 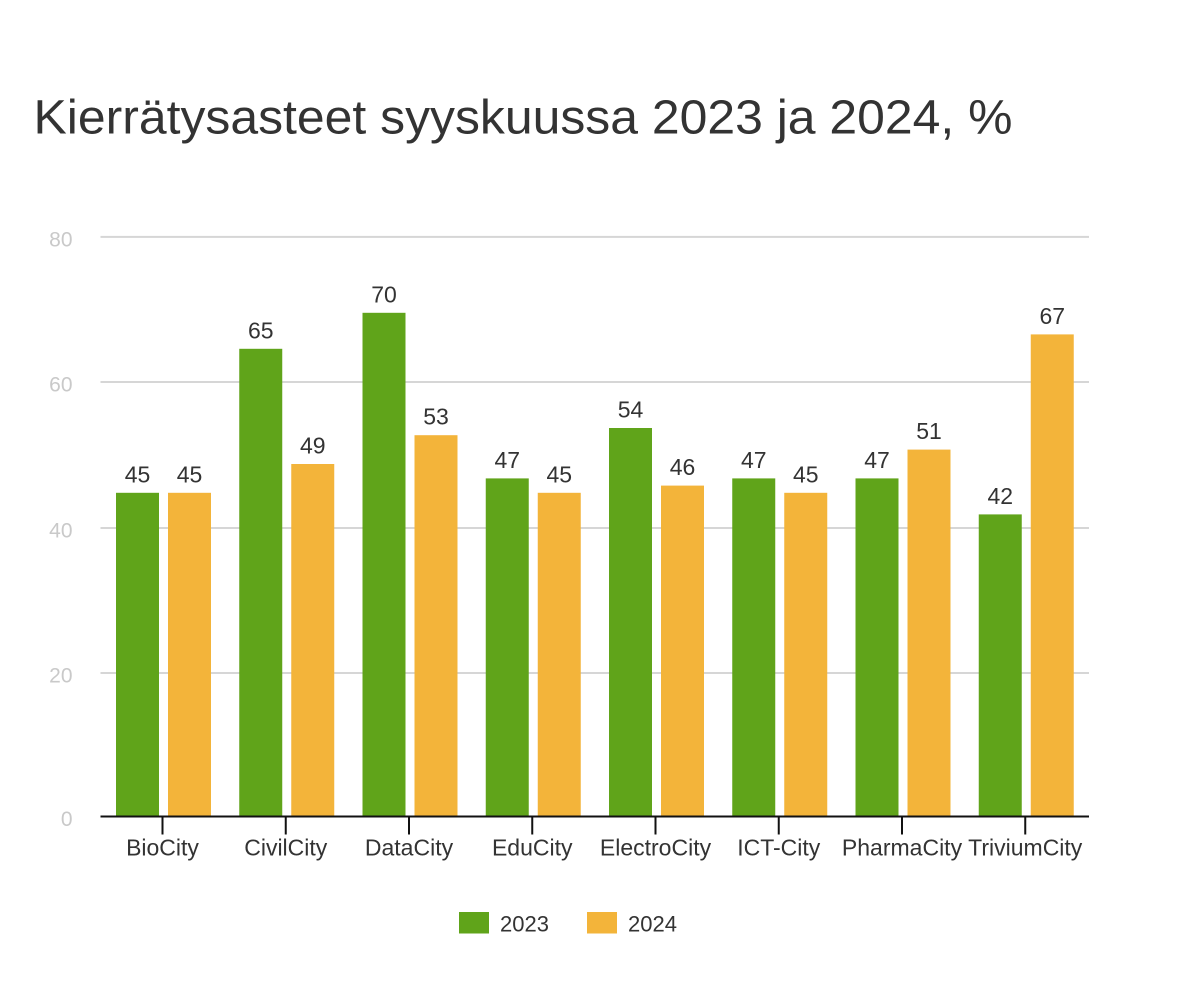 I want to click on svg-text: 49, so click(x=313, y=446).